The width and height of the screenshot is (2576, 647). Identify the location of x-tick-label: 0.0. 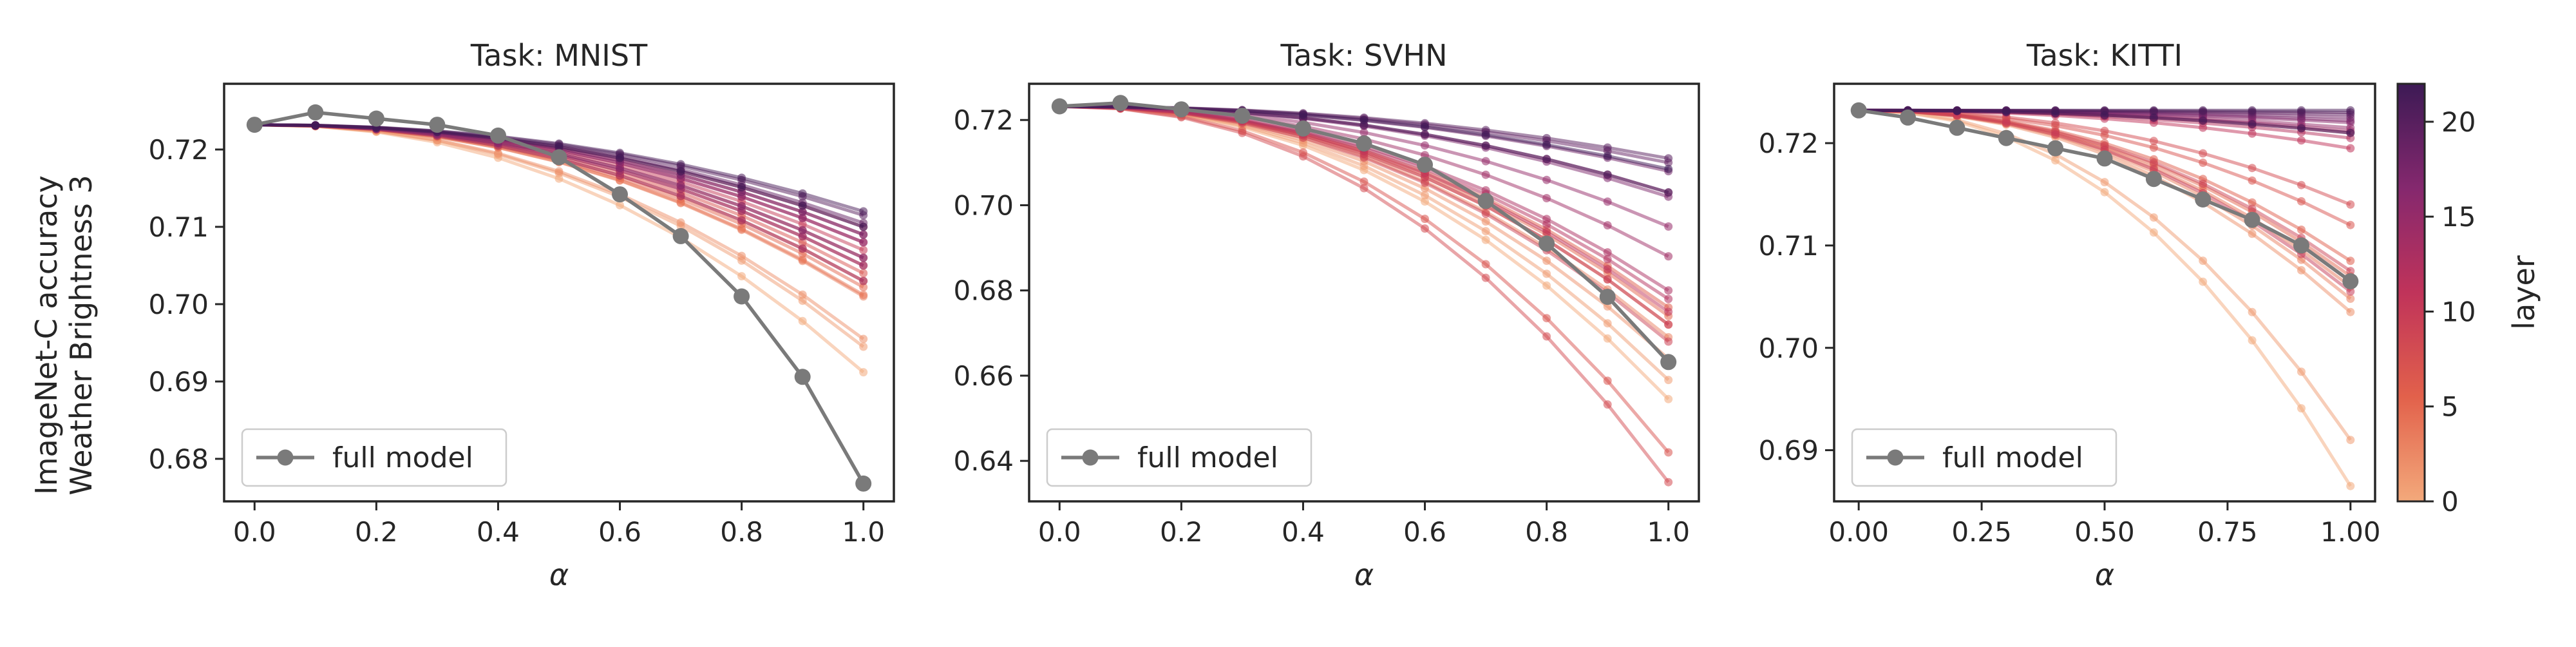
(255, 532).